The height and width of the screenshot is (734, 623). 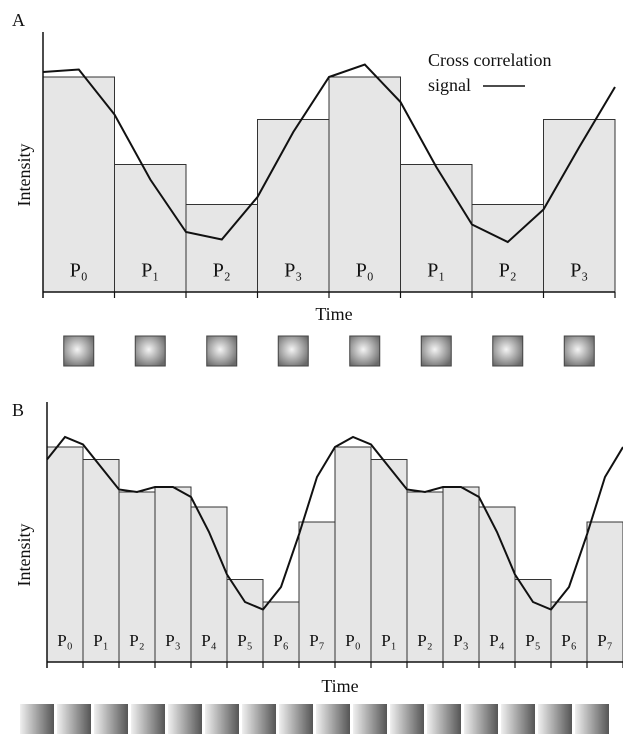 I want to click on panel-label: B, so click(x=18, y=410).